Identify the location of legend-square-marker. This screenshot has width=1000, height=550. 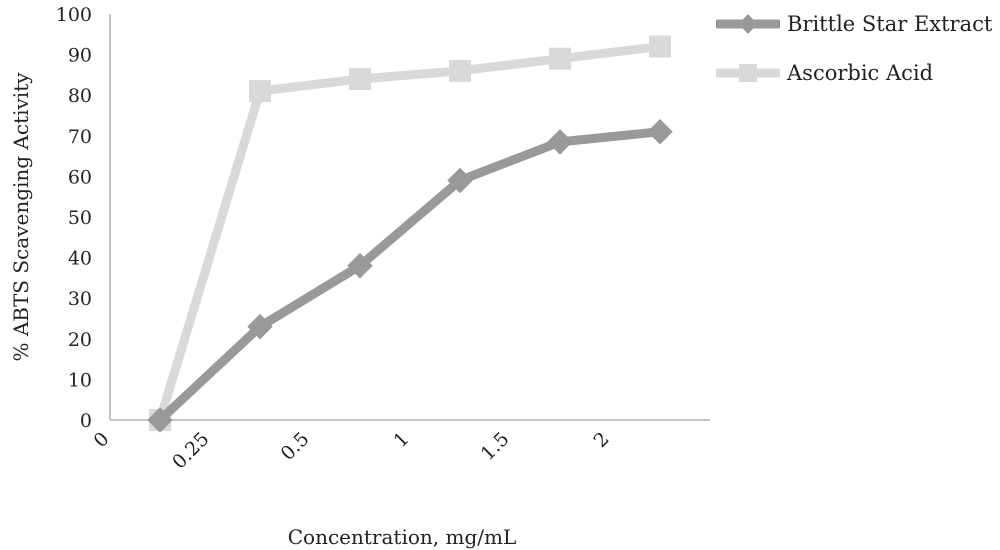
(748, 73).